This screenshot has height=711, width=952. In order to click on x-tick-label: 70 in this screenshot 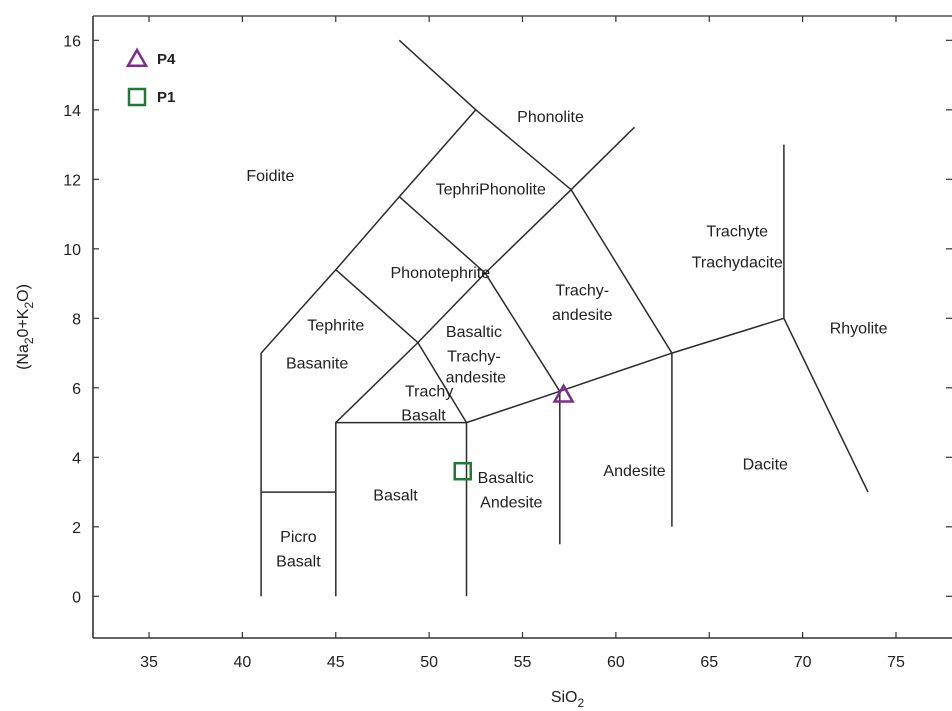, I will do `click(803, 662)`.